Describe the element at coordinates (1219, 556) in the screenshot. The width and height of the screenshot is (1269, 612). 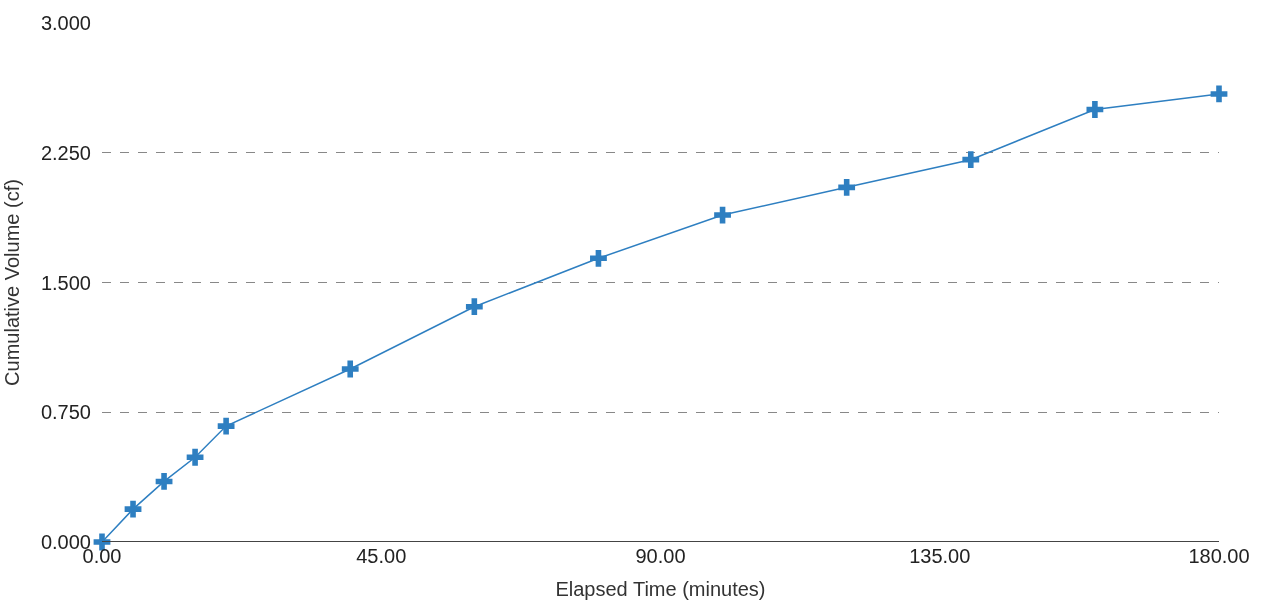
I see `x-tick-label: 180.00` at that location.